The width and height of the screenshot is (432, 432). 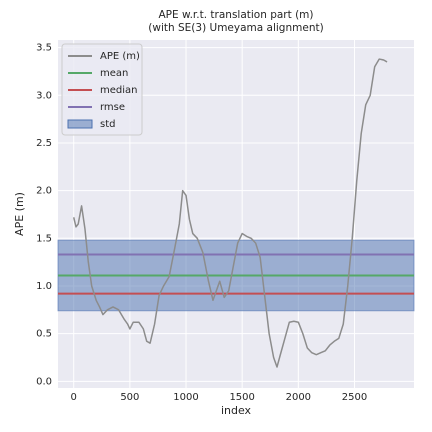 What do you see at coordinates (185, 397) in the screenshot?
I see `x-tick-label: 1000` at bounding box center [185, 397].